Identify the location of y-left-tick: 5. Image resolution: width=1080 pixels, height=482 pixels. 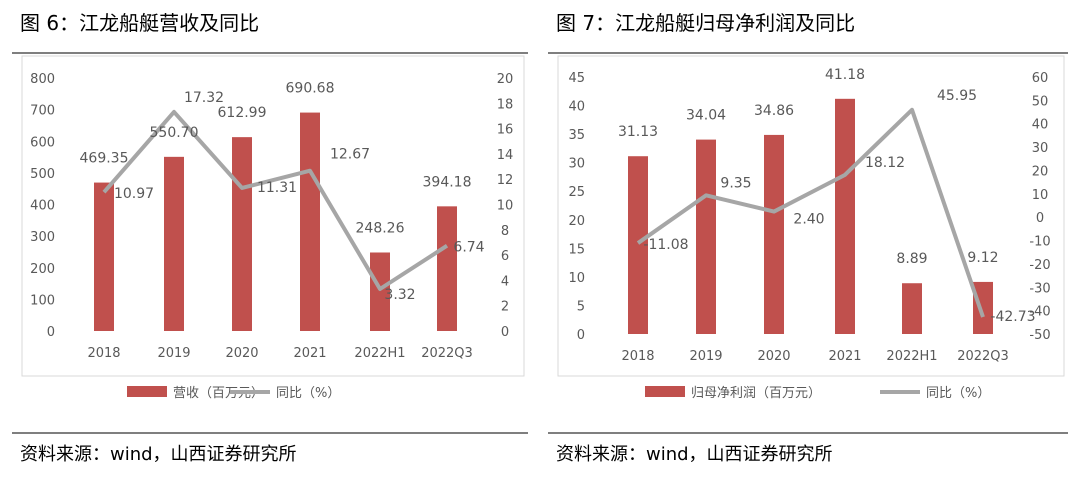
(581, 306).